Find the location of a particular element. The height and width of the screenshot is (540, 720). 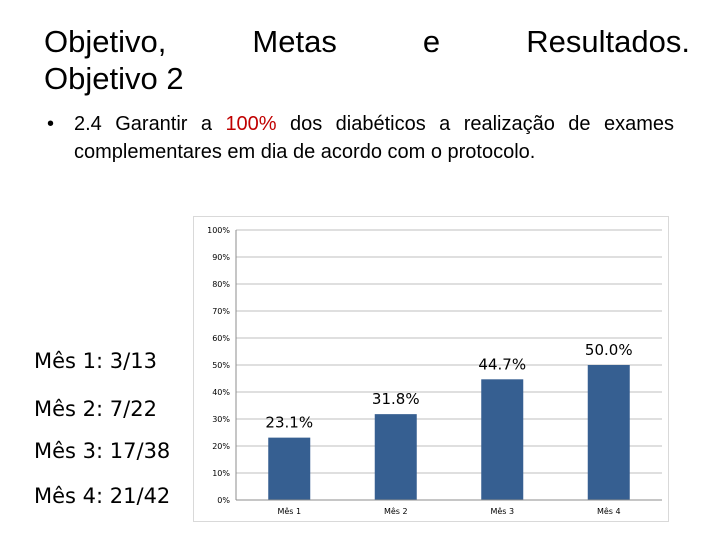

y-tick-label: 60% is located at coordinates (221, 338).